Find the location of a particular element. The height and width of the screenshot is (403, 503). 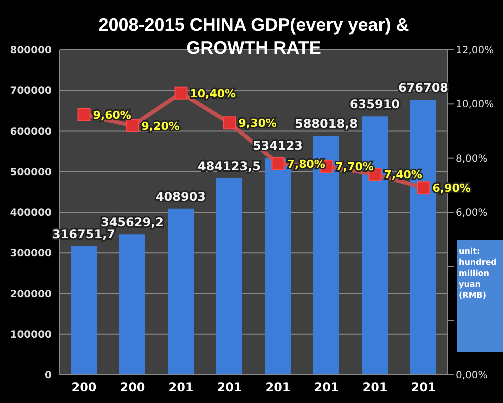

text: unit: hundred million yuan (RMB) is located at coordinates (480, 296).